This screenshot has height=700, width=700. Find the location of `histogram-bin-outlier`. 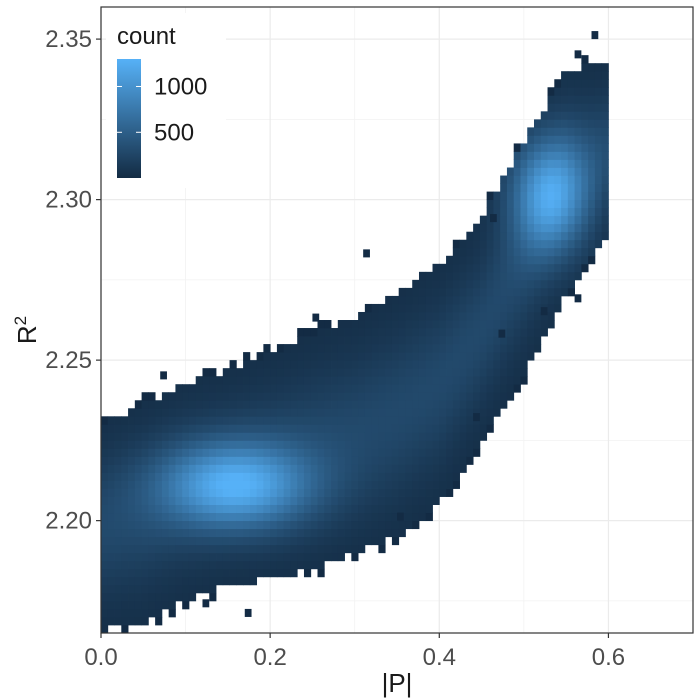

histogram-bin-outlier is located at coordinates (400, 516).